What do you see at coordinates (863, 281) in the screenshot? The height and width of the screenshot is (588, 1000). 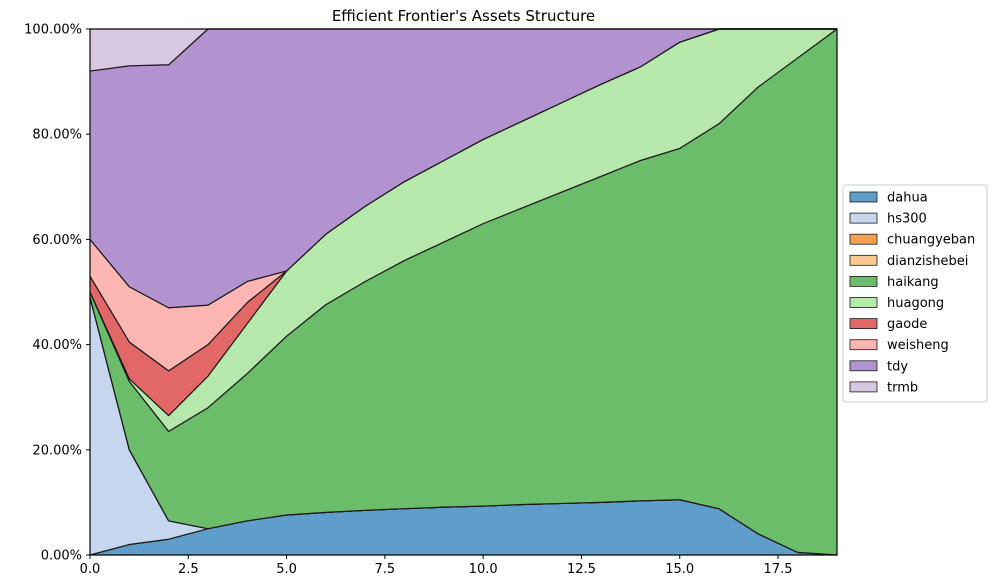 I see `legend-swatch-haikang` at bounding box center [863, 281].